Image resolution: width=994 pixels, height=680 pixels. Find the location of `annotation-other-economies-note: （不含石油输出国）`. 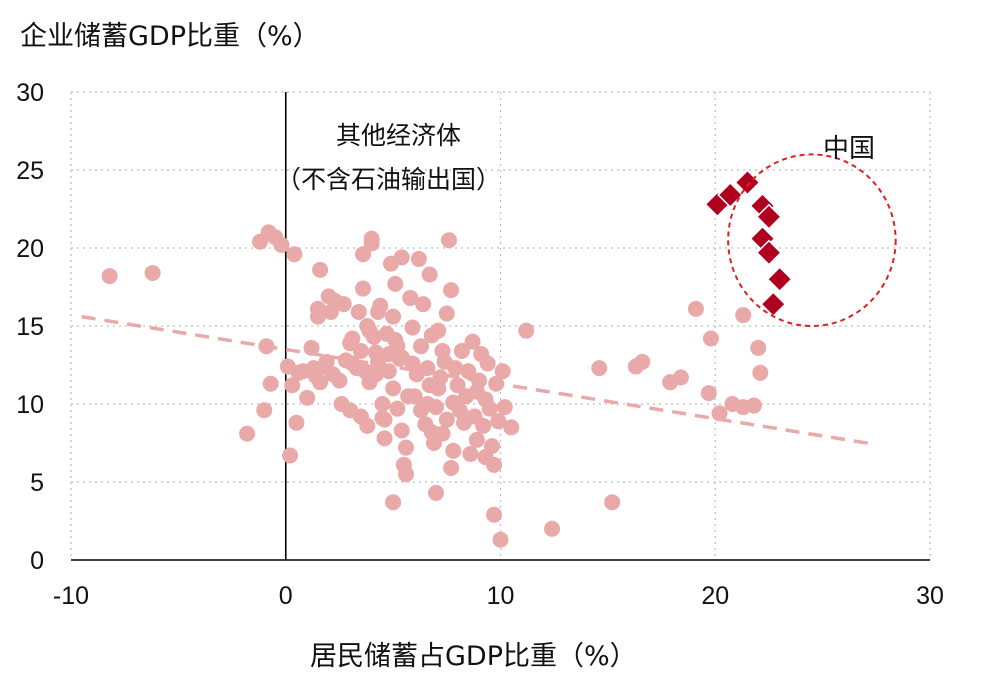

annotation-other-economies-note: （不含石油输出国） is located at coordinates (389, 179).